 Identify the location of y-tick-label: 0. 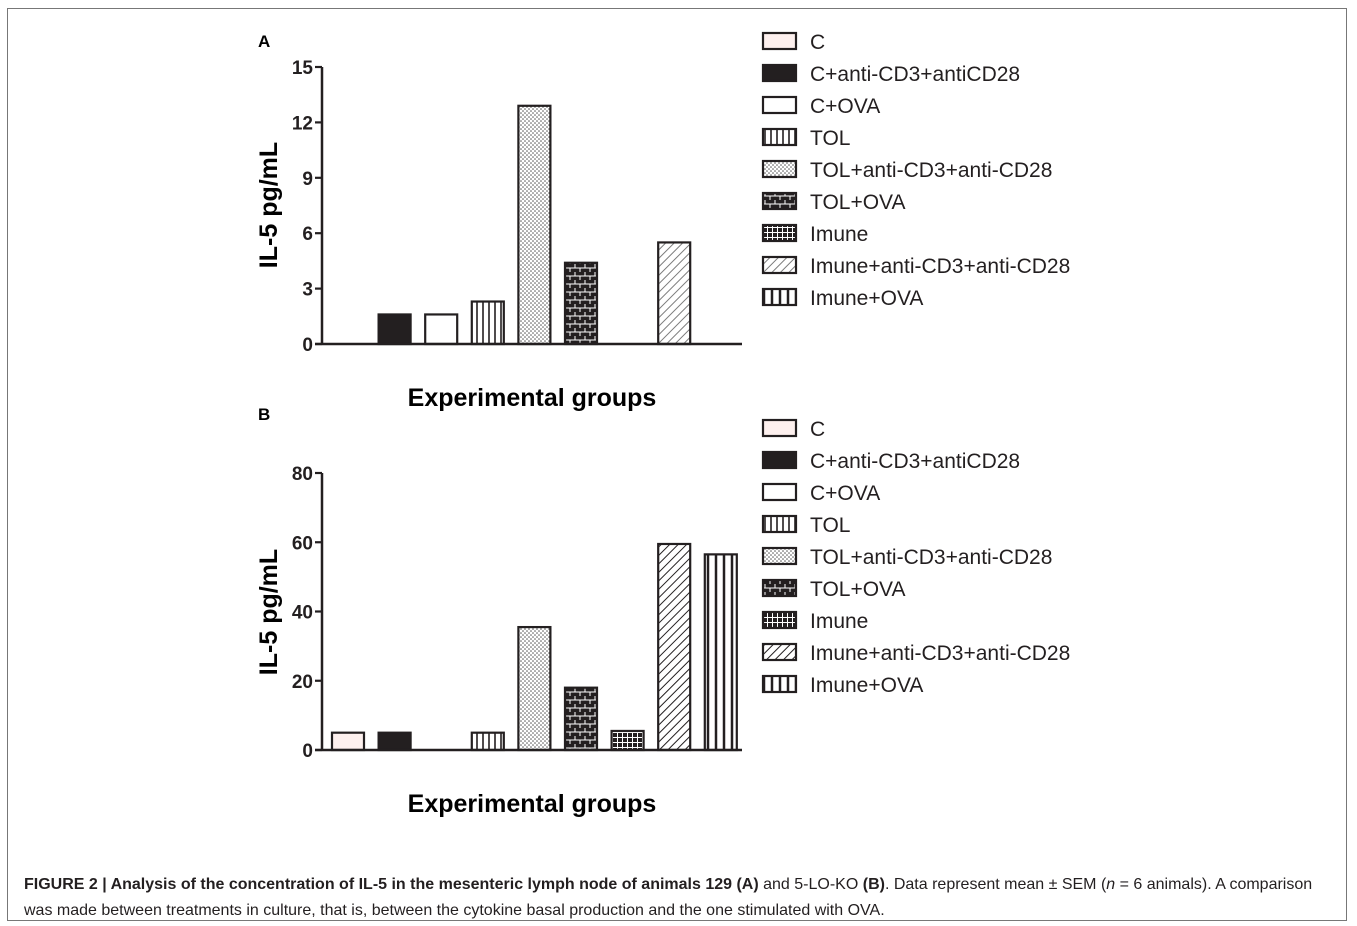
(307, 751).